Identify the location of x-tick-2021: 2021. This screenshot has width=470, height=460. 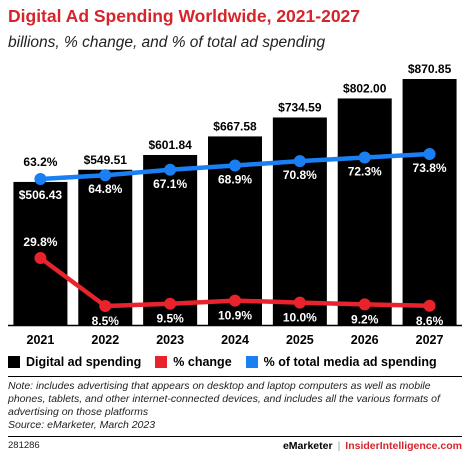
(41, 340).